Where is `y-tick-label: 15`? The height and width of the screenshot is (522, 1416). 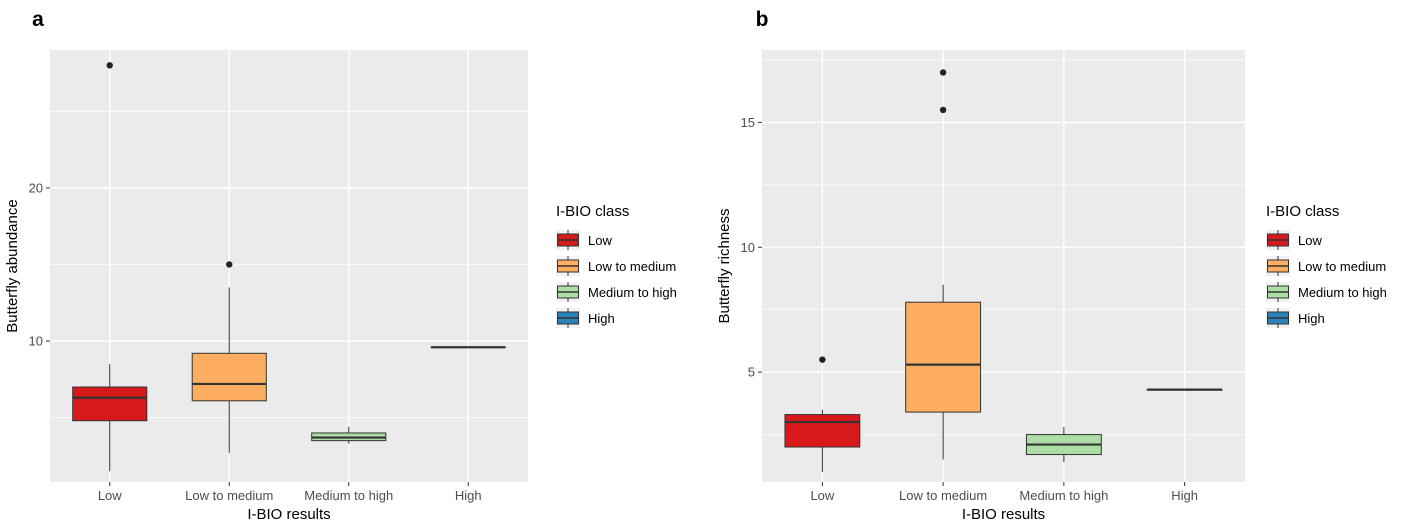
y-tick-label: 15 is located at coordinates (748, 122).